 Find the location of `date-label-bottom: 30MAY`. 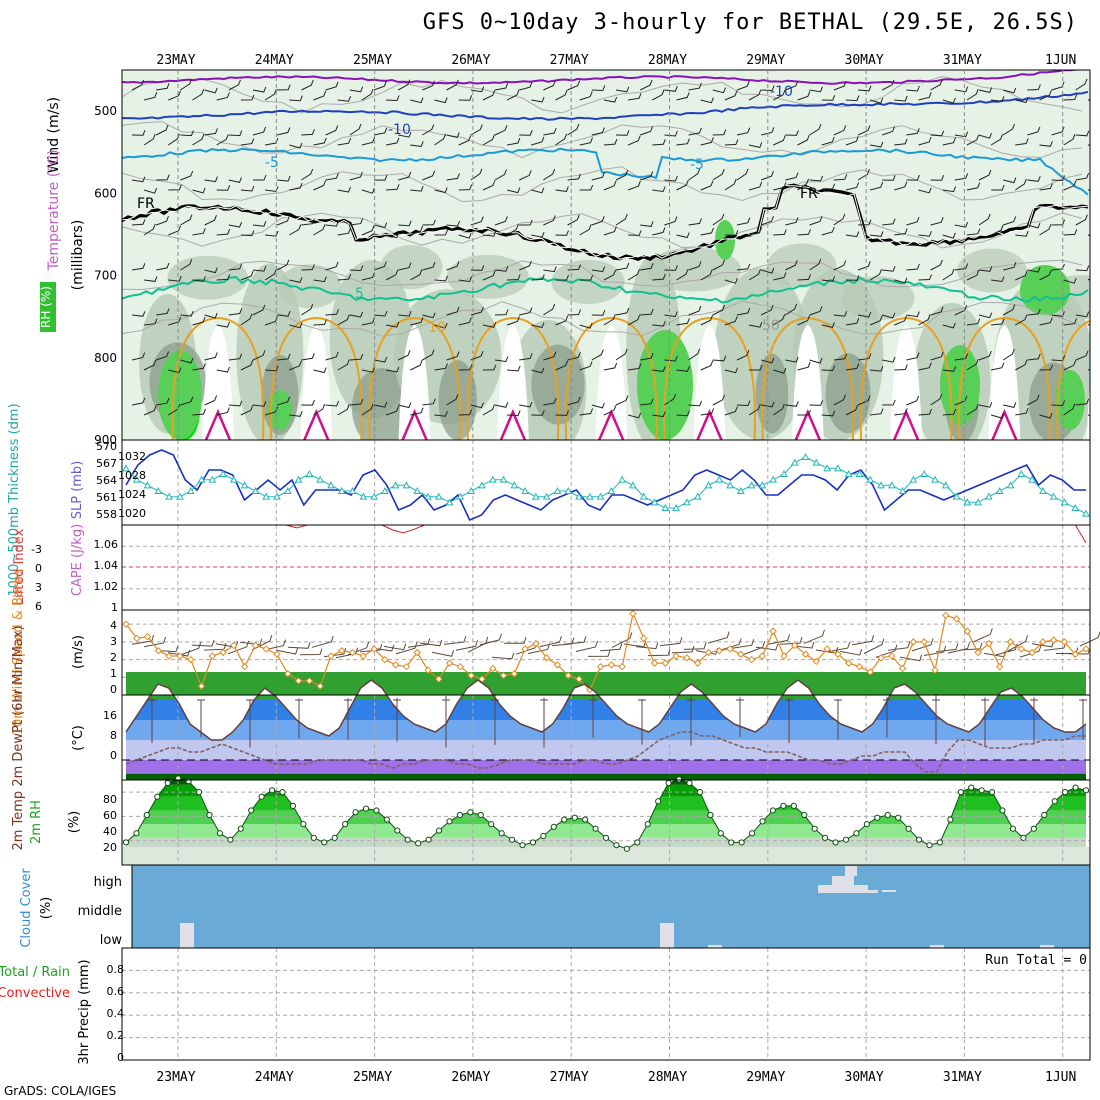

date-label-bottom: 30MAY is located at coordinates (864, 1077).